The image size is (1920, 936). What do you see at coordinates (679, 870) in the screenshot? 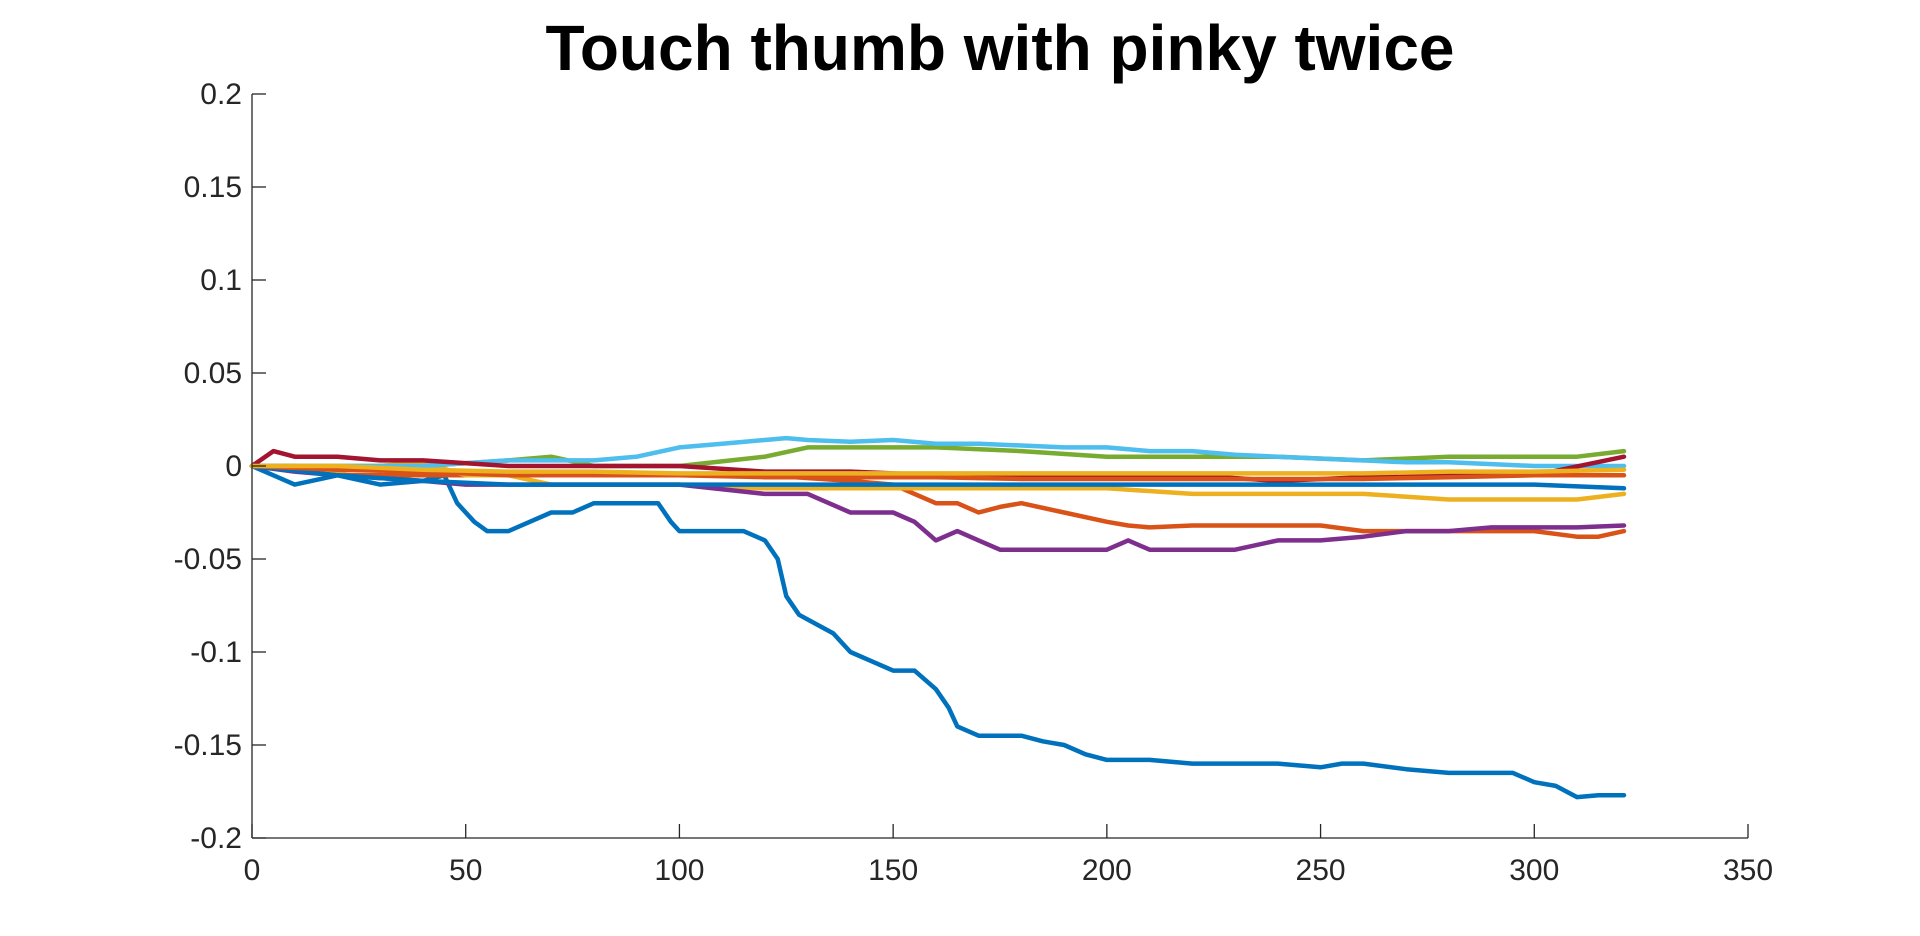
I see `x-tick-label: 100` at bounding box center [679, 870].